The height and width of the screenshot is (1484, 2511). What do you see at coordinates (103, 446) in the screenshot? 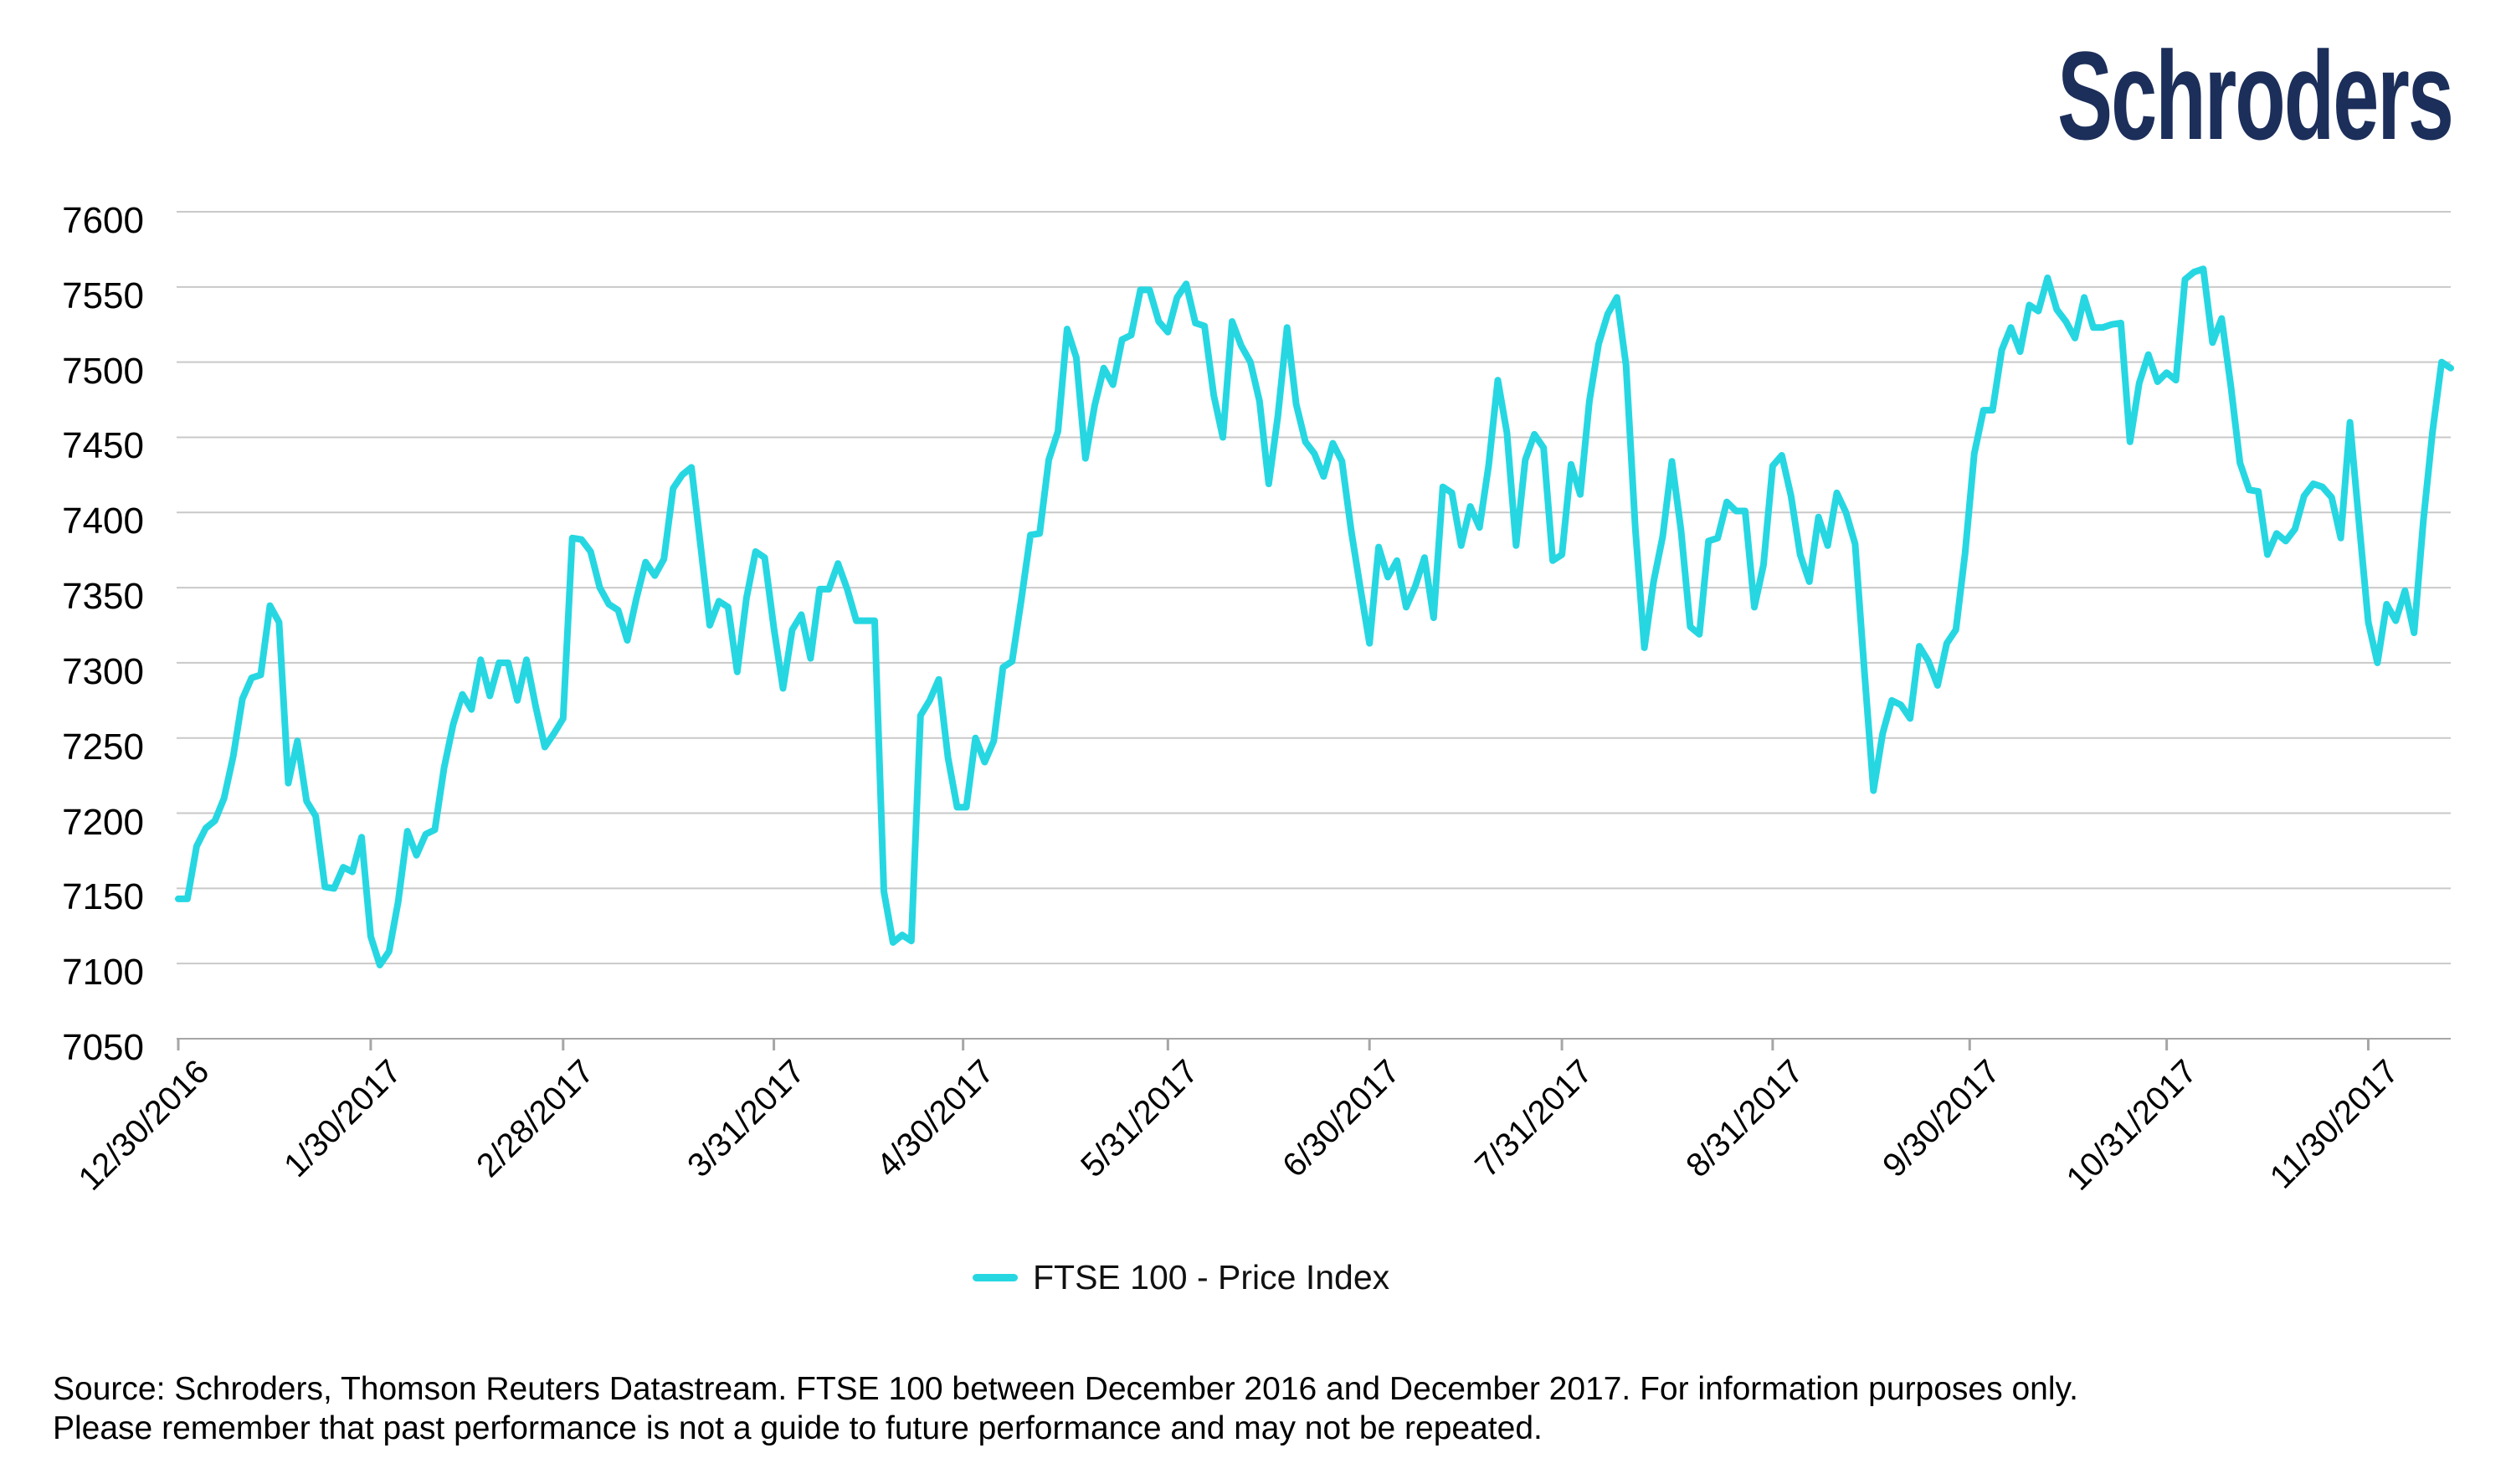
I see `y-axis-tick-label: 7450` at bounding box center [103, 446].